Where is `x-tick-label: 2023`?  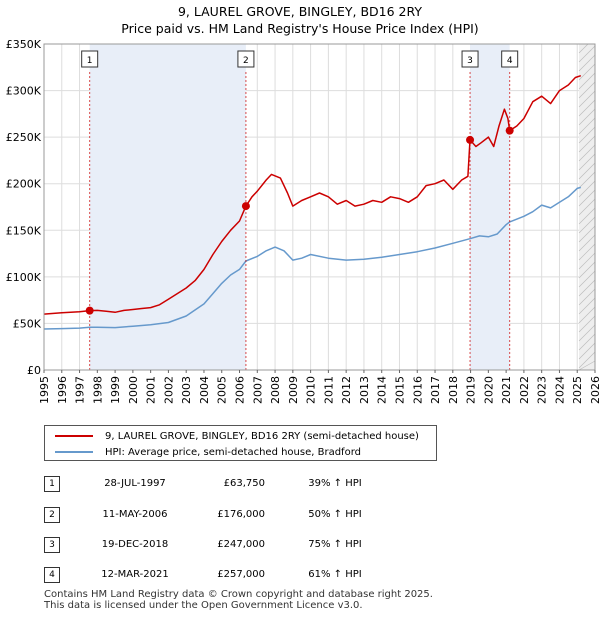 x-tick-label: 2023 is located at coordinates (542, 390).